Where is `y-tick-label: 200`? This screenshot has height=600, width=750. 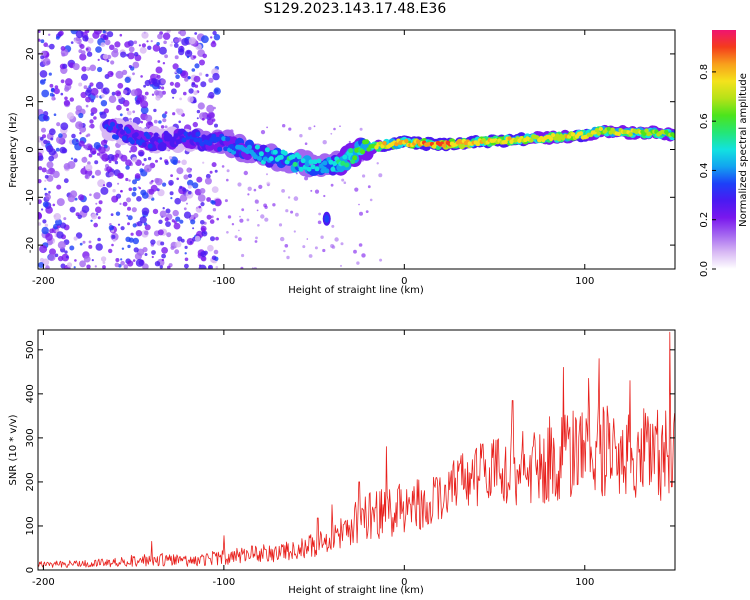
y-tick-label: 200 is located at coordinates (30, 481).